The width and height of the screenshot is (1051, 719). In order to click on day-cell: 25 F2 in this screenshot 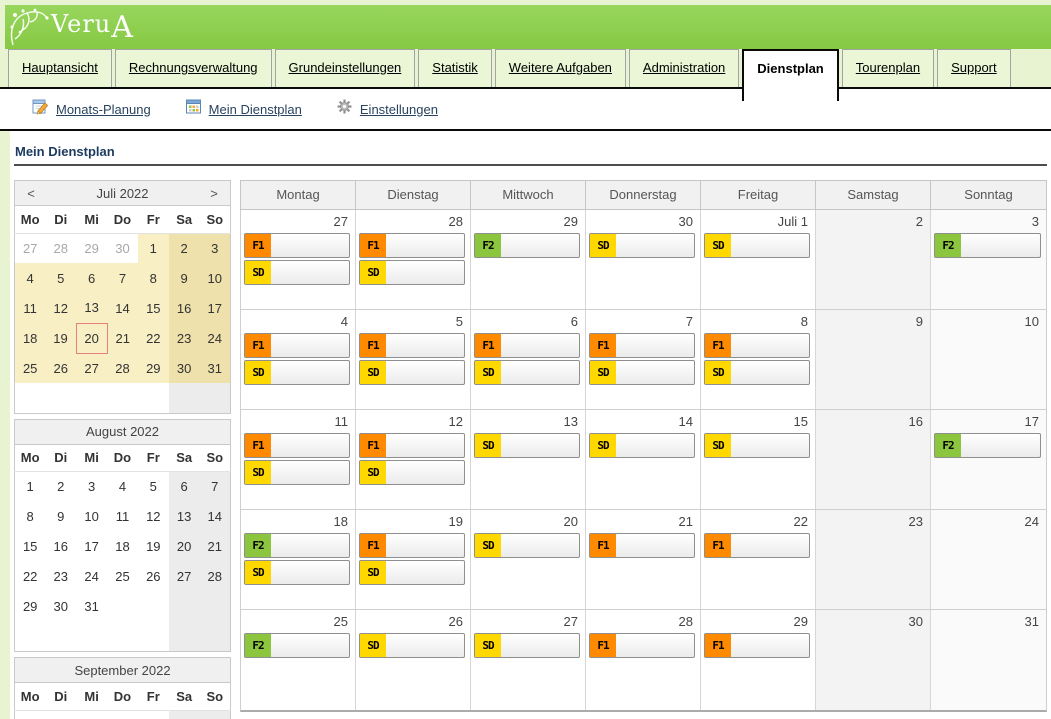, I will do `click(298, 660)`.